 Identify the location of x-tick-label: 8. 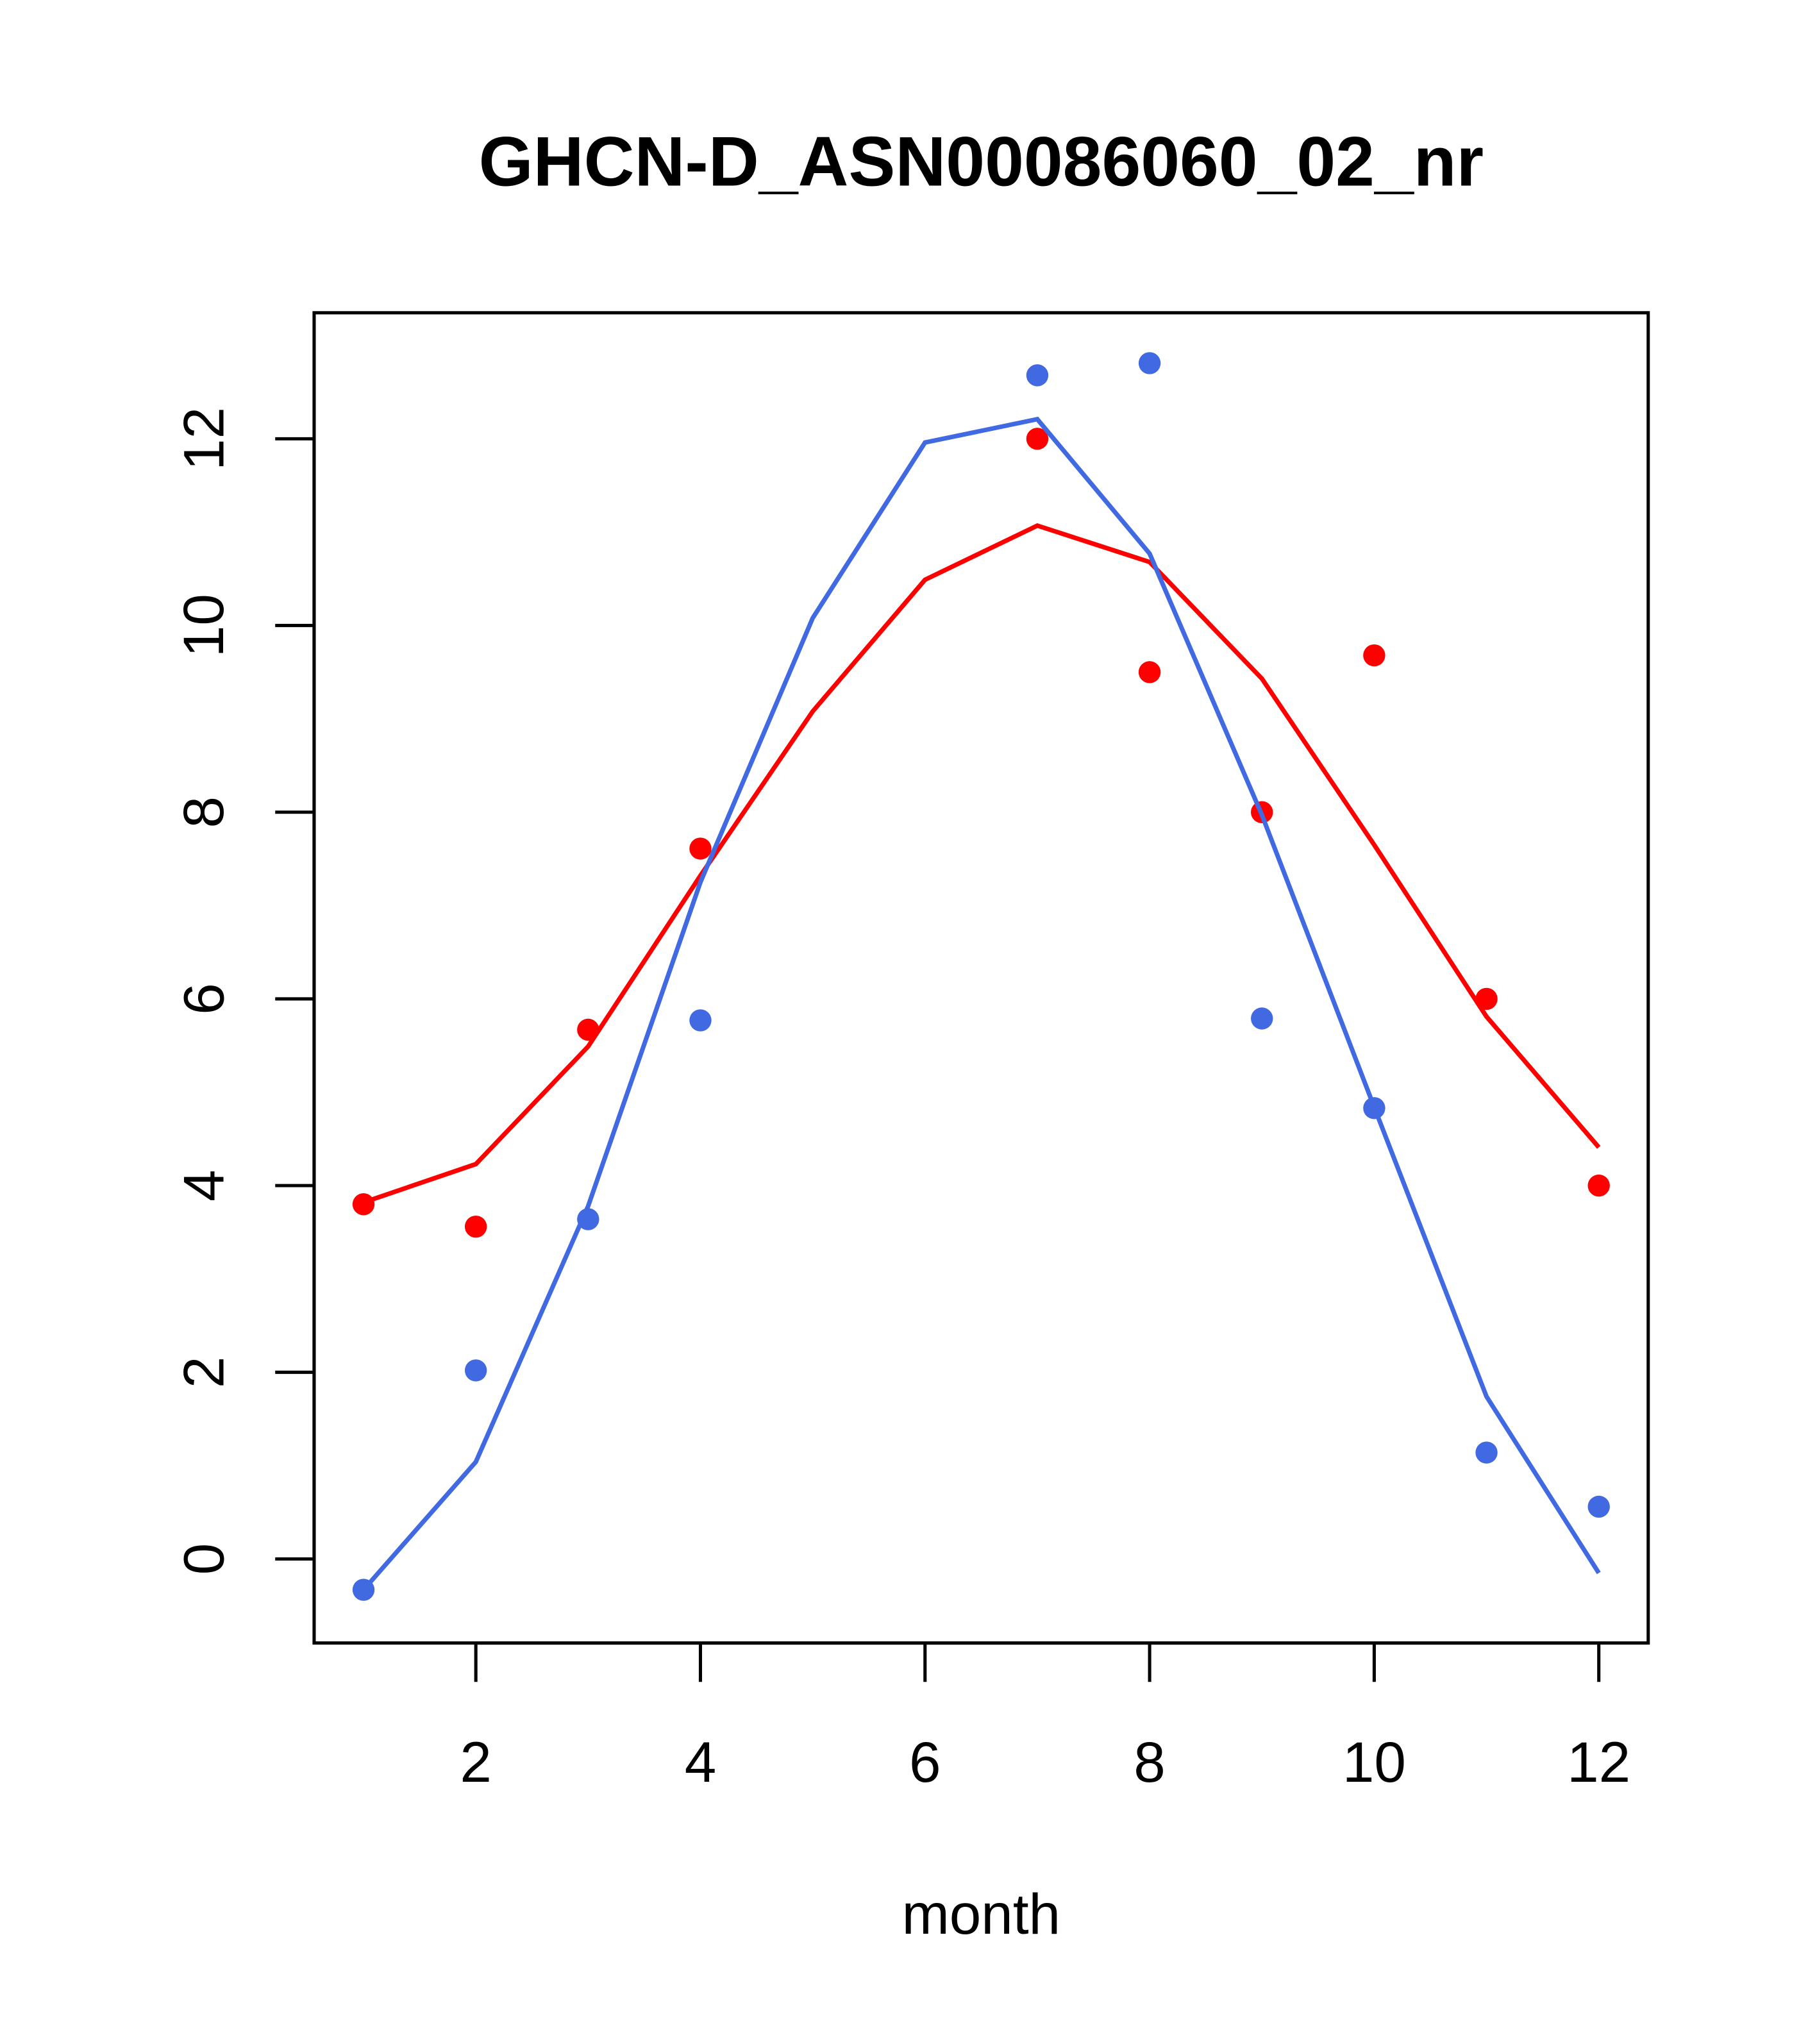
(1150, 1762).